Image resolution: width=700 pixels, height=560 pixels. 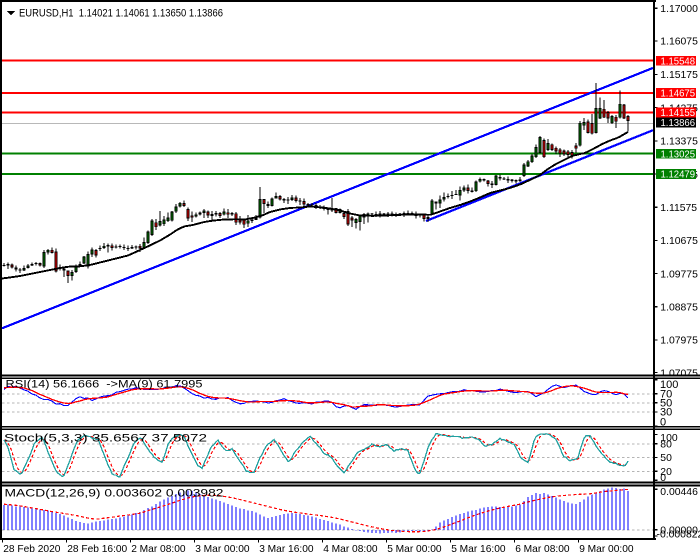 What do you see at coordinates (114, 493) in the screenshot?
I see `svg-text:MACD(12,26,9) 0.003602 0.00398: MACD(12,26,9) 0.003602 0.003982` at bounding box center [114, 493].